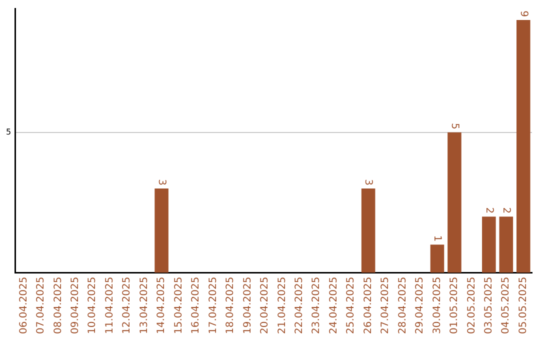  I want to click on data-label: 9, so click(523, 14).